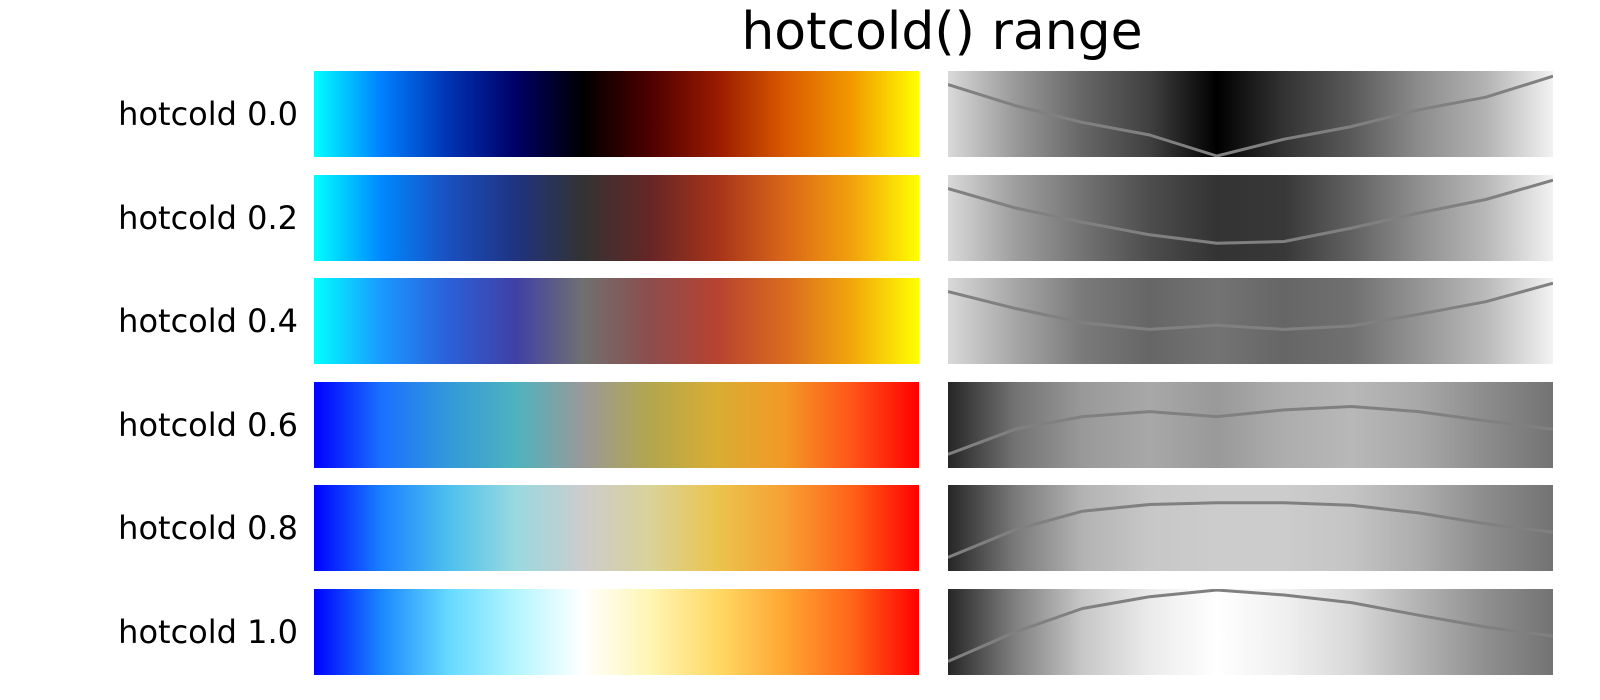  Describe the element at coordinates (208, 114) in the screenshot. I see `row-label: hotcold 0.0` at that location.